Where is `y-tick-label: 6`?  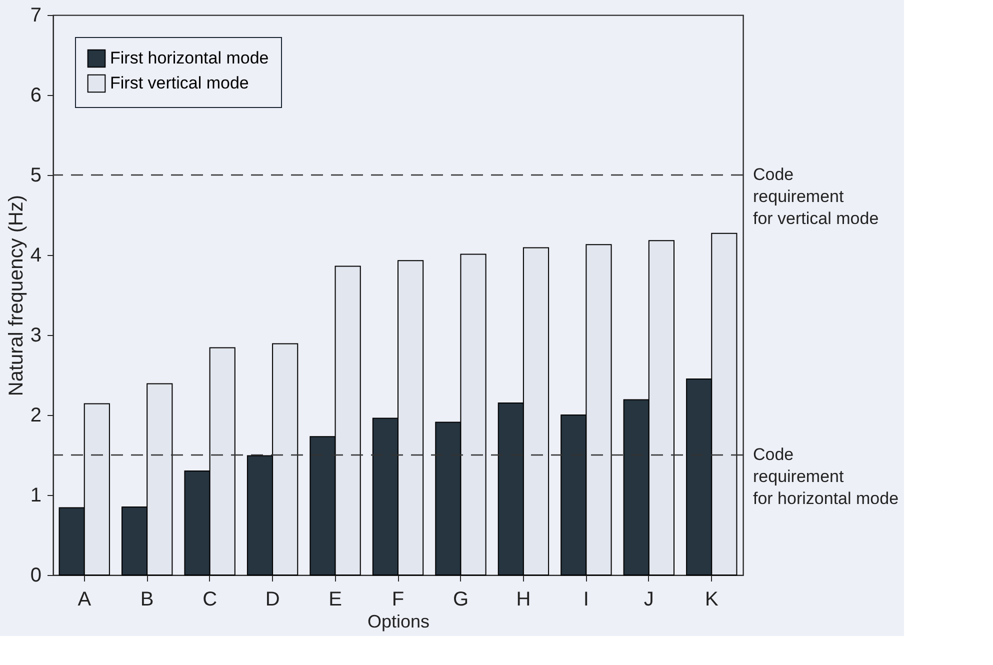 y-tick-label: 6 is located at coordinates (36, 95).